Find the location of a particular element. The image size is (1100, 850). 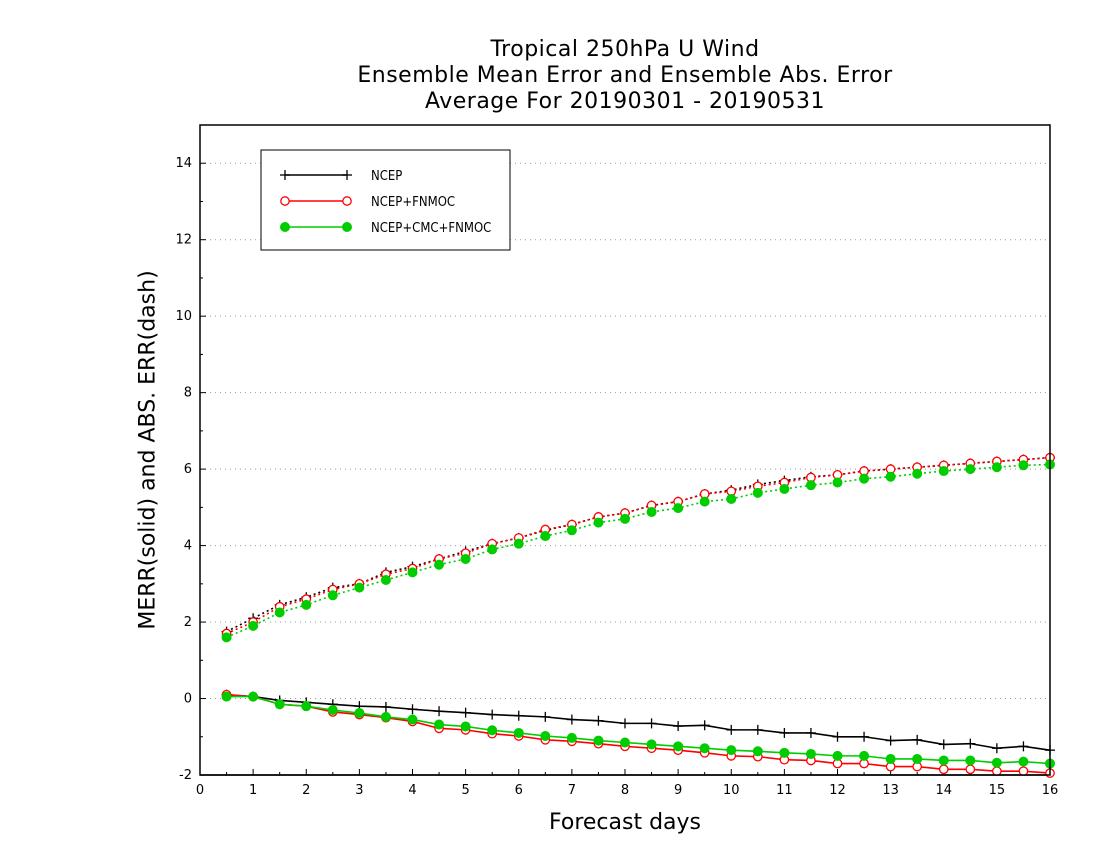

y-tick-label: 12 is located at coordinates (183, 240).